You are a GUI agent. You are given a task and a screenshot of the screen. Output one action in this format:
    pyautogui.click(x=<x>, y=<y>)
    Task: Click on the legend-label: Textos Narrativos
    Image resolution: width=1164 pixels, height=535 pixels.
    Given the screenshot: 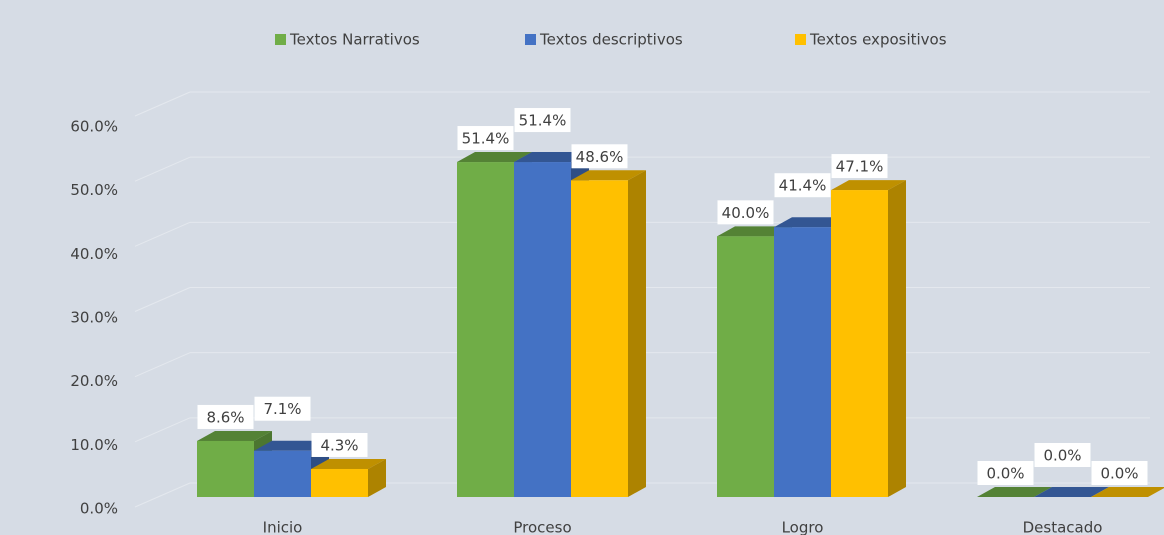 What is the action you would take?
    pyautogui.click(x=354, y=40)
    